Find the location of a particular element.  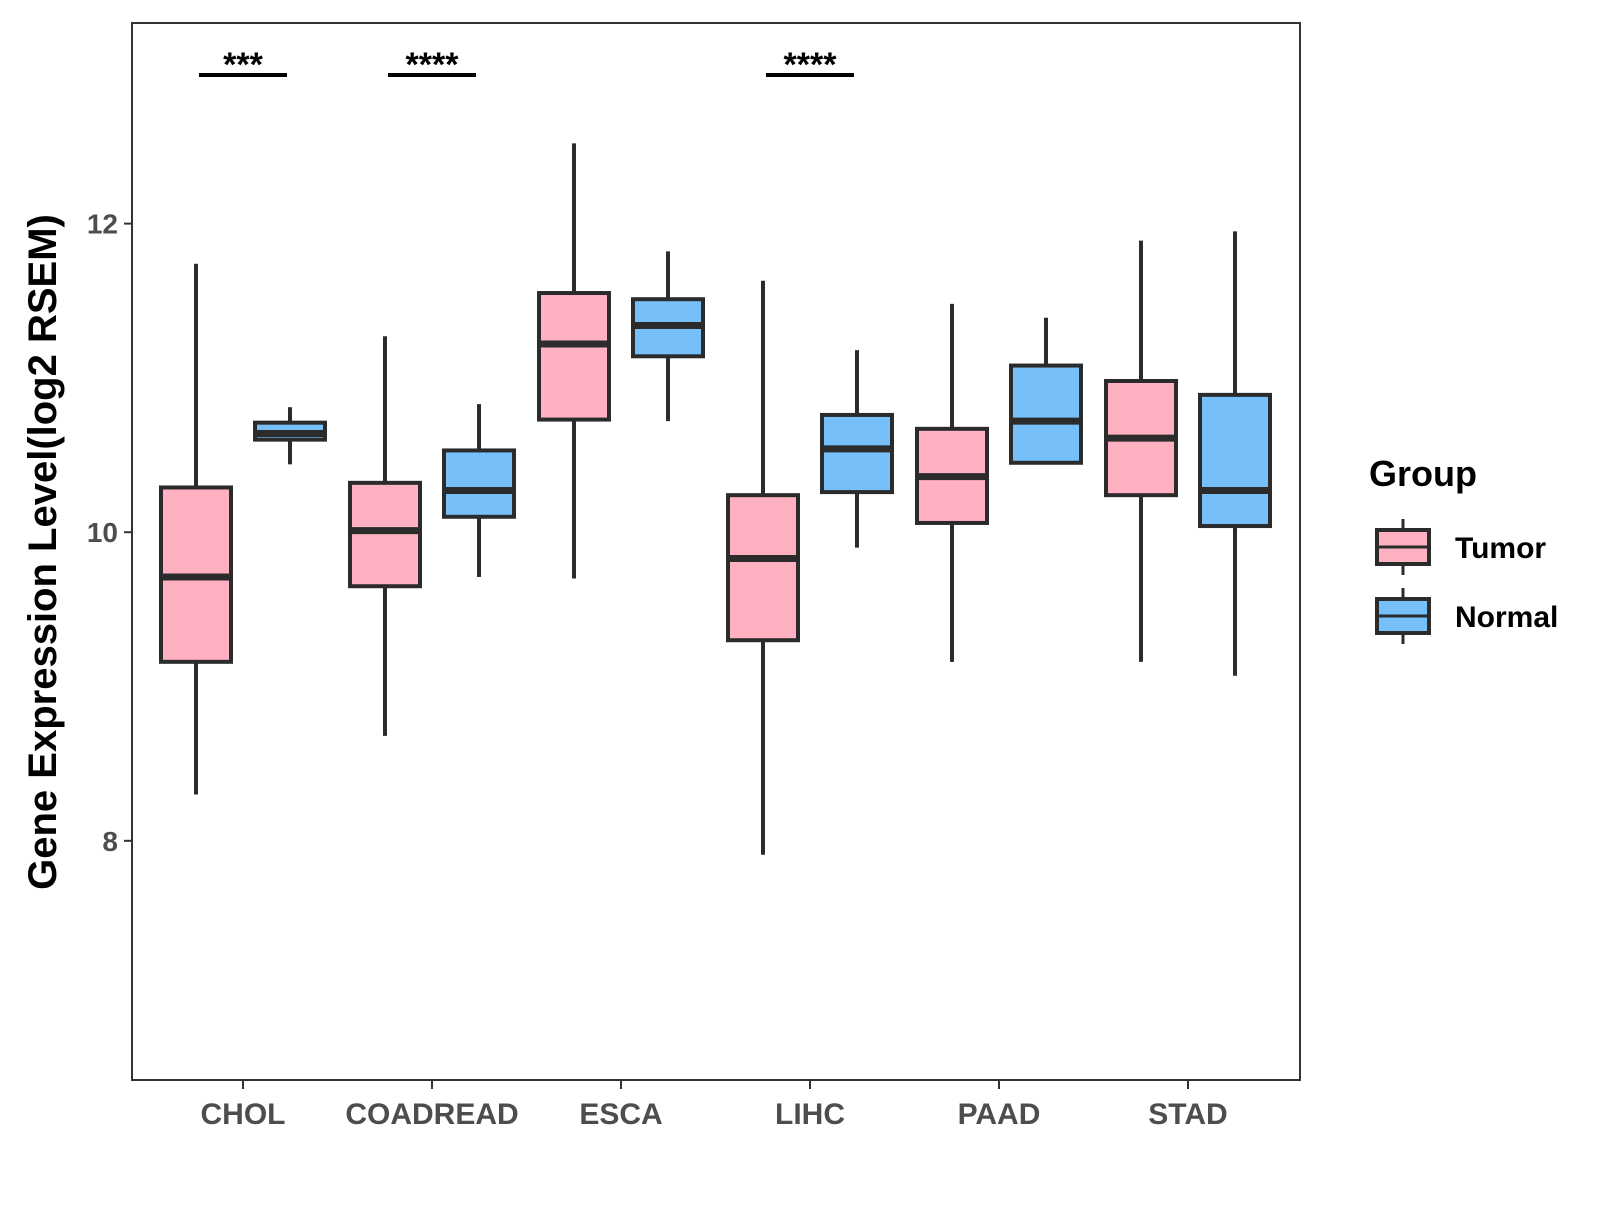

y-tick-label: 8 is located at coordinates (110, 841).